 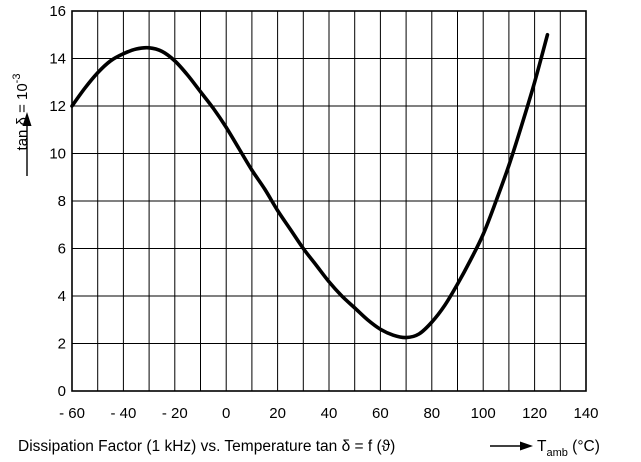 I want to click on x-tick-label: 0, so click(x=226, y=413).